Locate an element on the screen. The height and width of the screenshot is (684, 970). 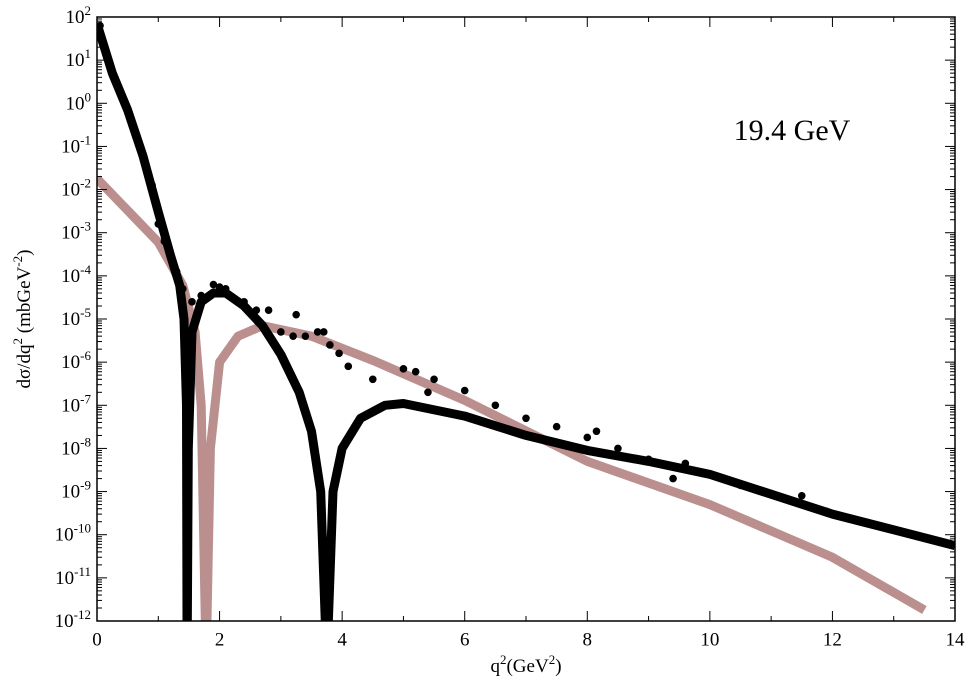
x-tick-label: 0 is located at coordinates (97, 639).